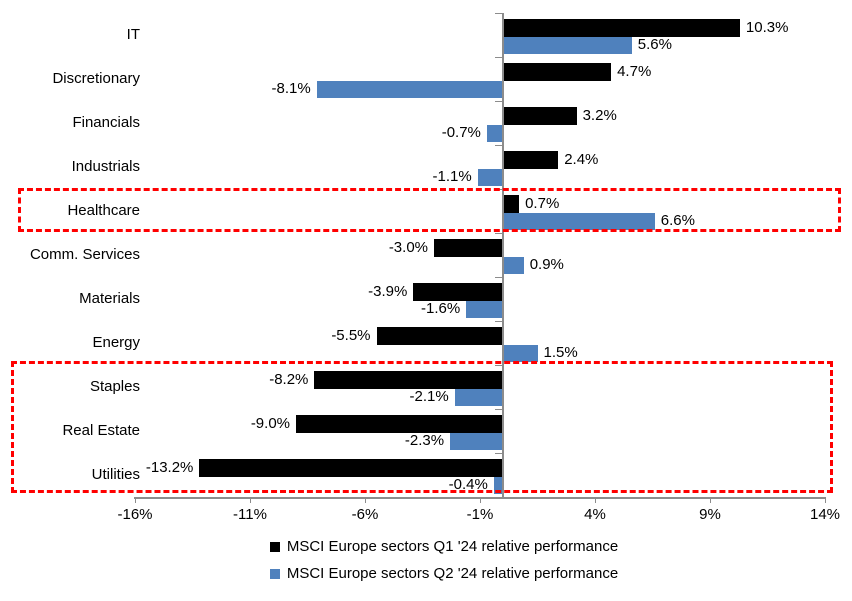 The height and width of the screenshot is (601, 852). I want to click on bar-value-label-q1-healthcare: 0.7%, so click(542, 203).